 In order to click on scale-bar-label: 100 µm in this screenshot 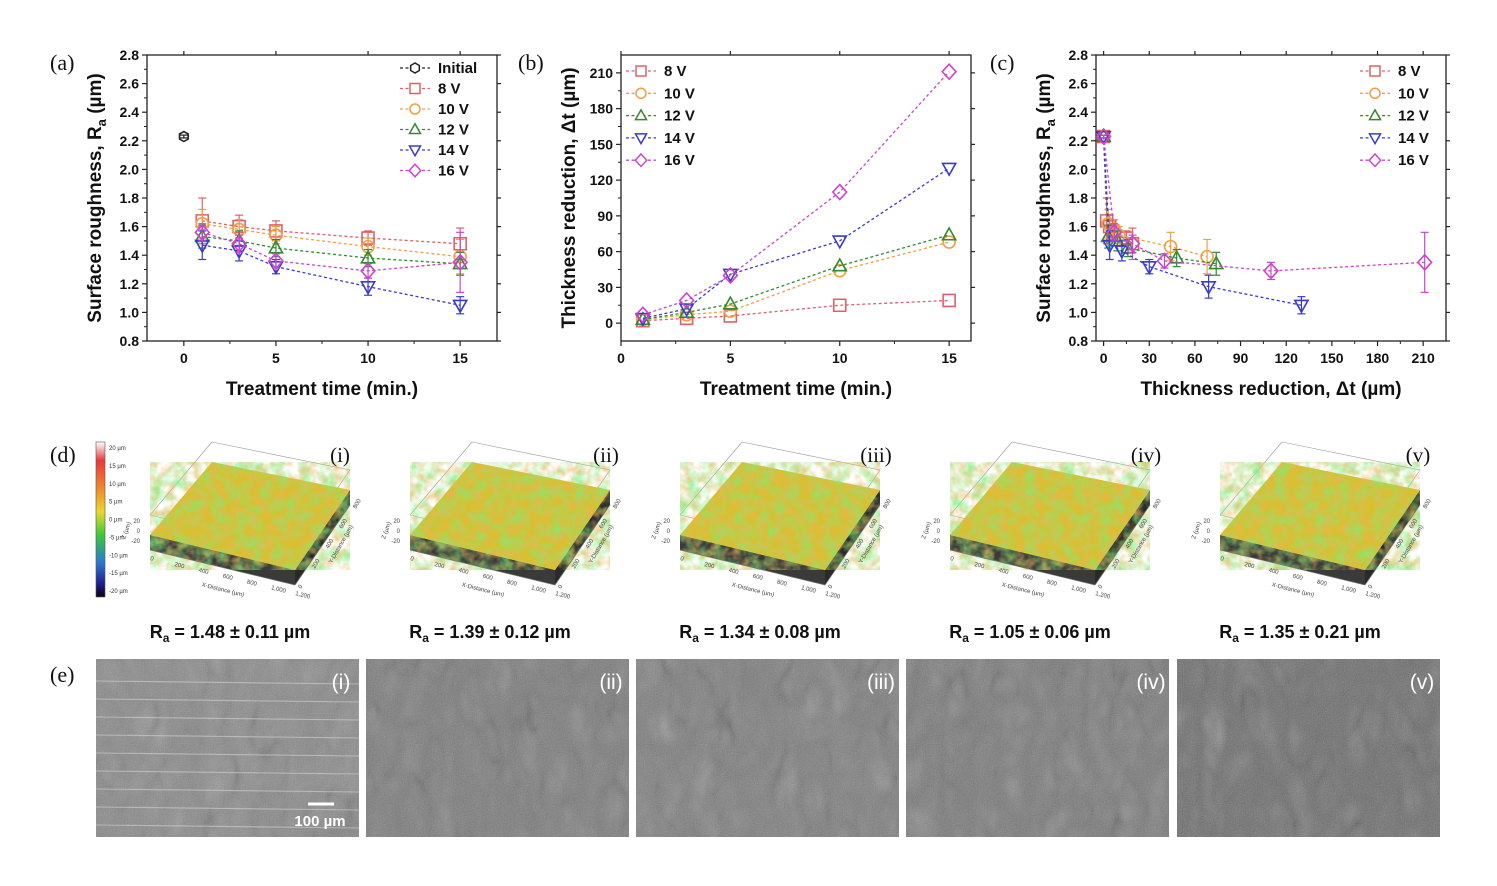, I will do `click(319, 821)`.